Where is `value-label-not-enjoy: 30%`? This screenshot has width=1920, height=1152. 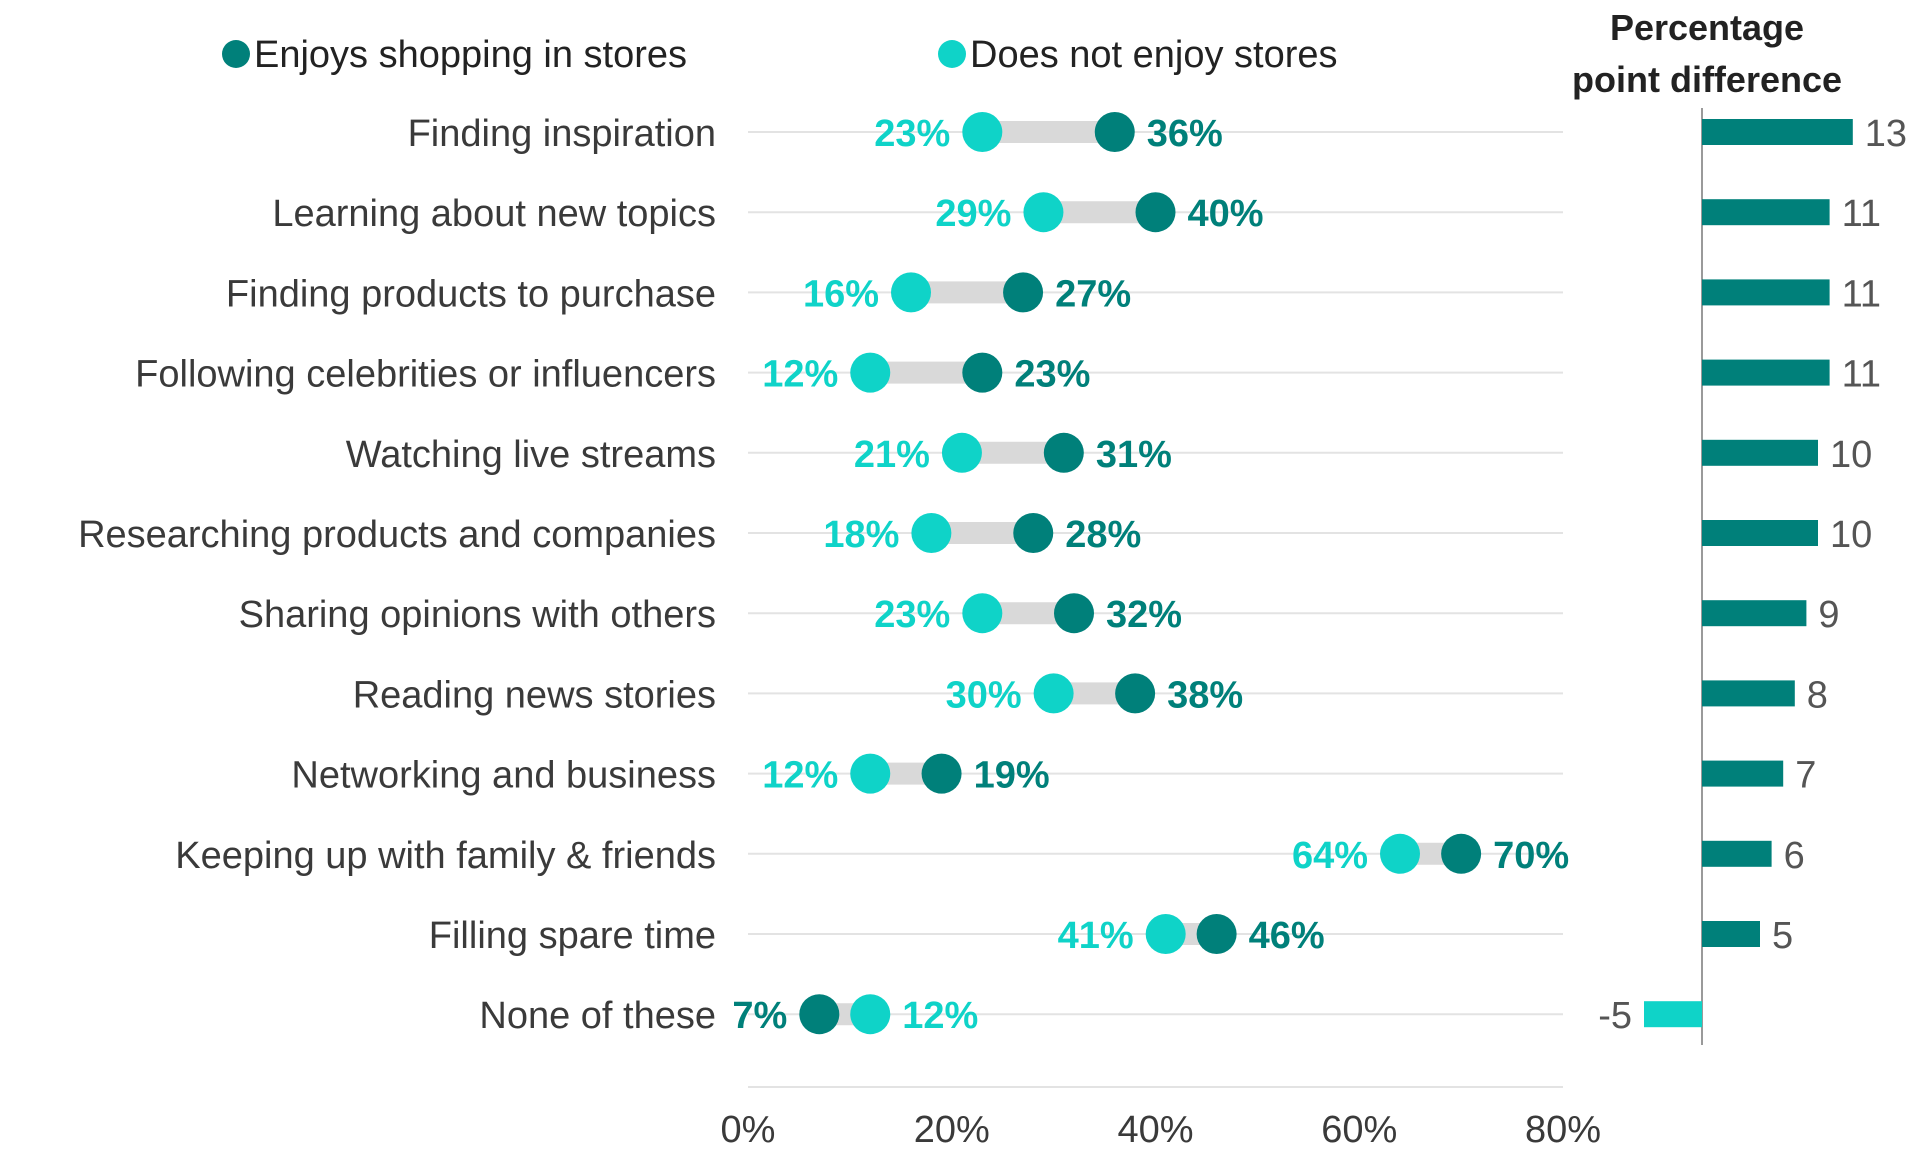
value-label-not-enjoy: 30% is located at coordinates (984, 695).